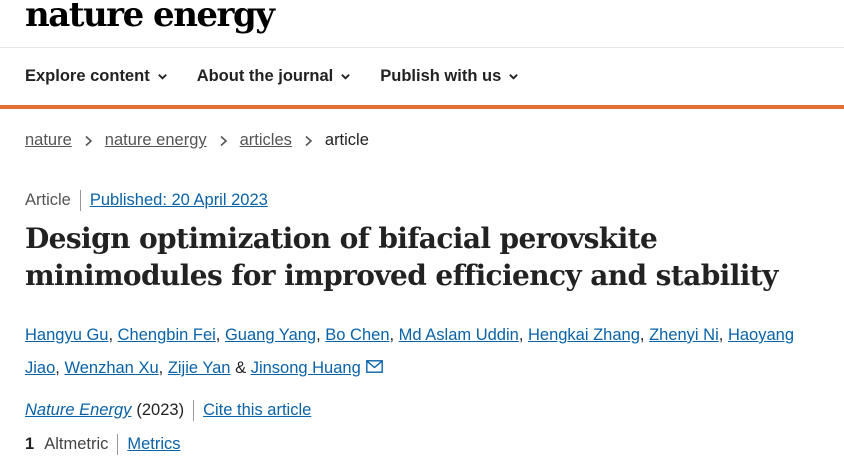 The image size is (844, 475). I want to click on metrics-row: 1 Altmetric Metrics, so click(103, 444).